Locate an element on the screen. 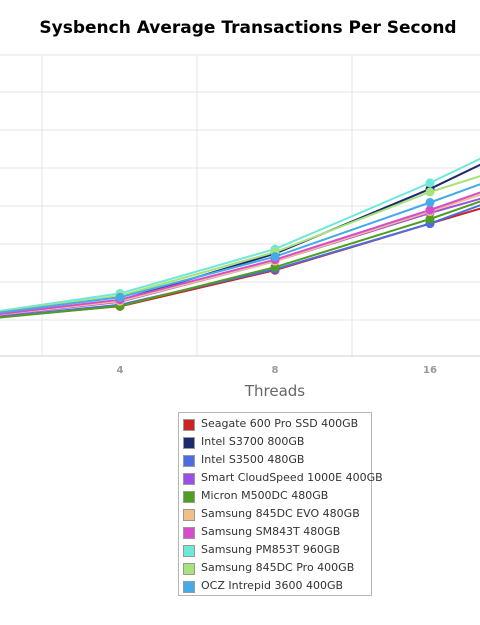  series-points is located at coordinates (275, 244).